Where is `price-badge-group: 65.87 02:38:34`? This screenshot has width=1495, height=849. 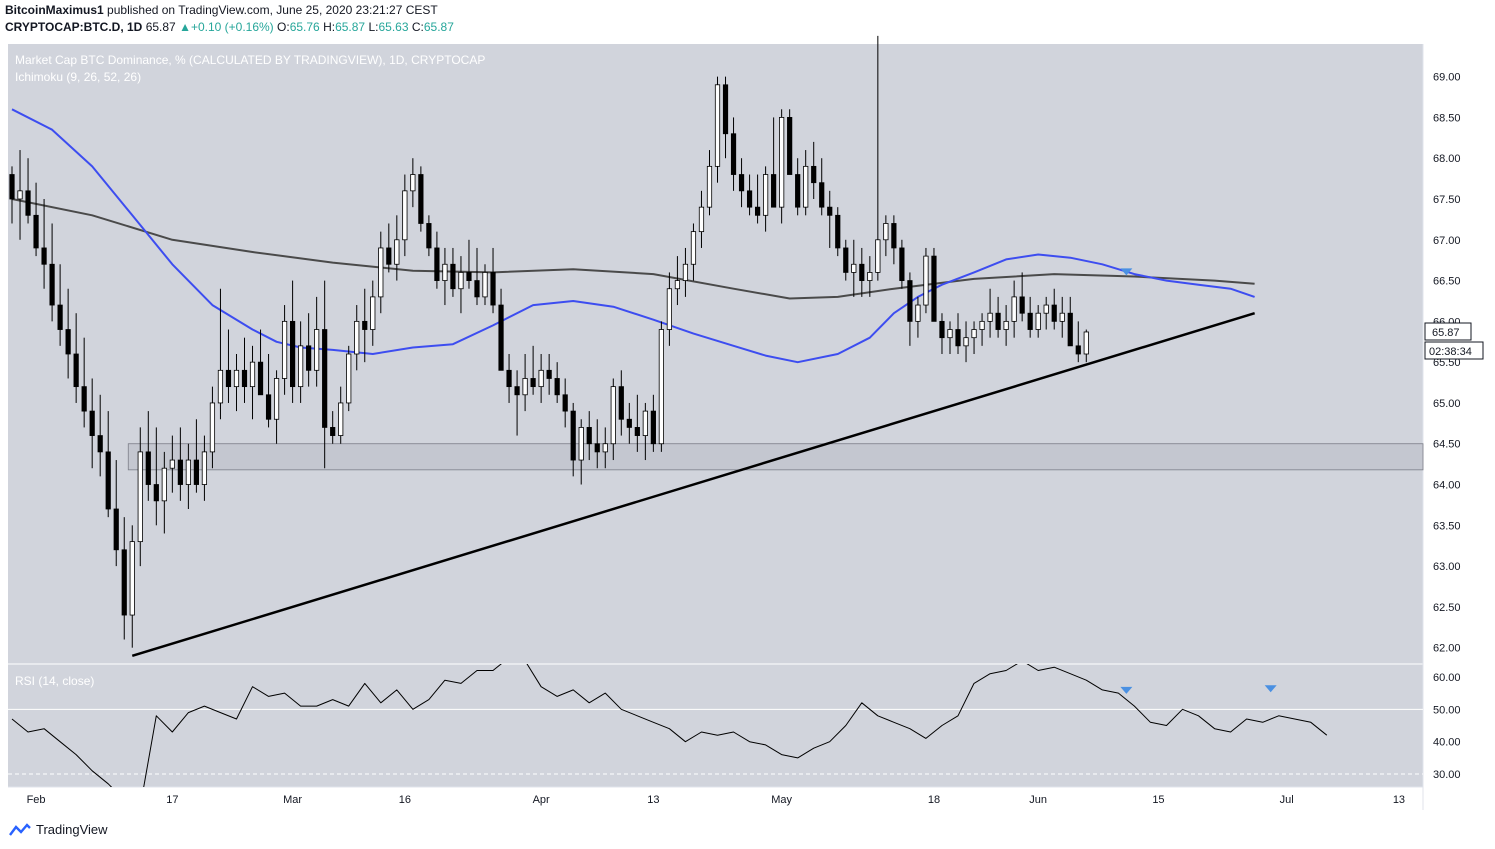
price-badge-group: 65.87 02:38:34 is located at coordinates (1454, 341).